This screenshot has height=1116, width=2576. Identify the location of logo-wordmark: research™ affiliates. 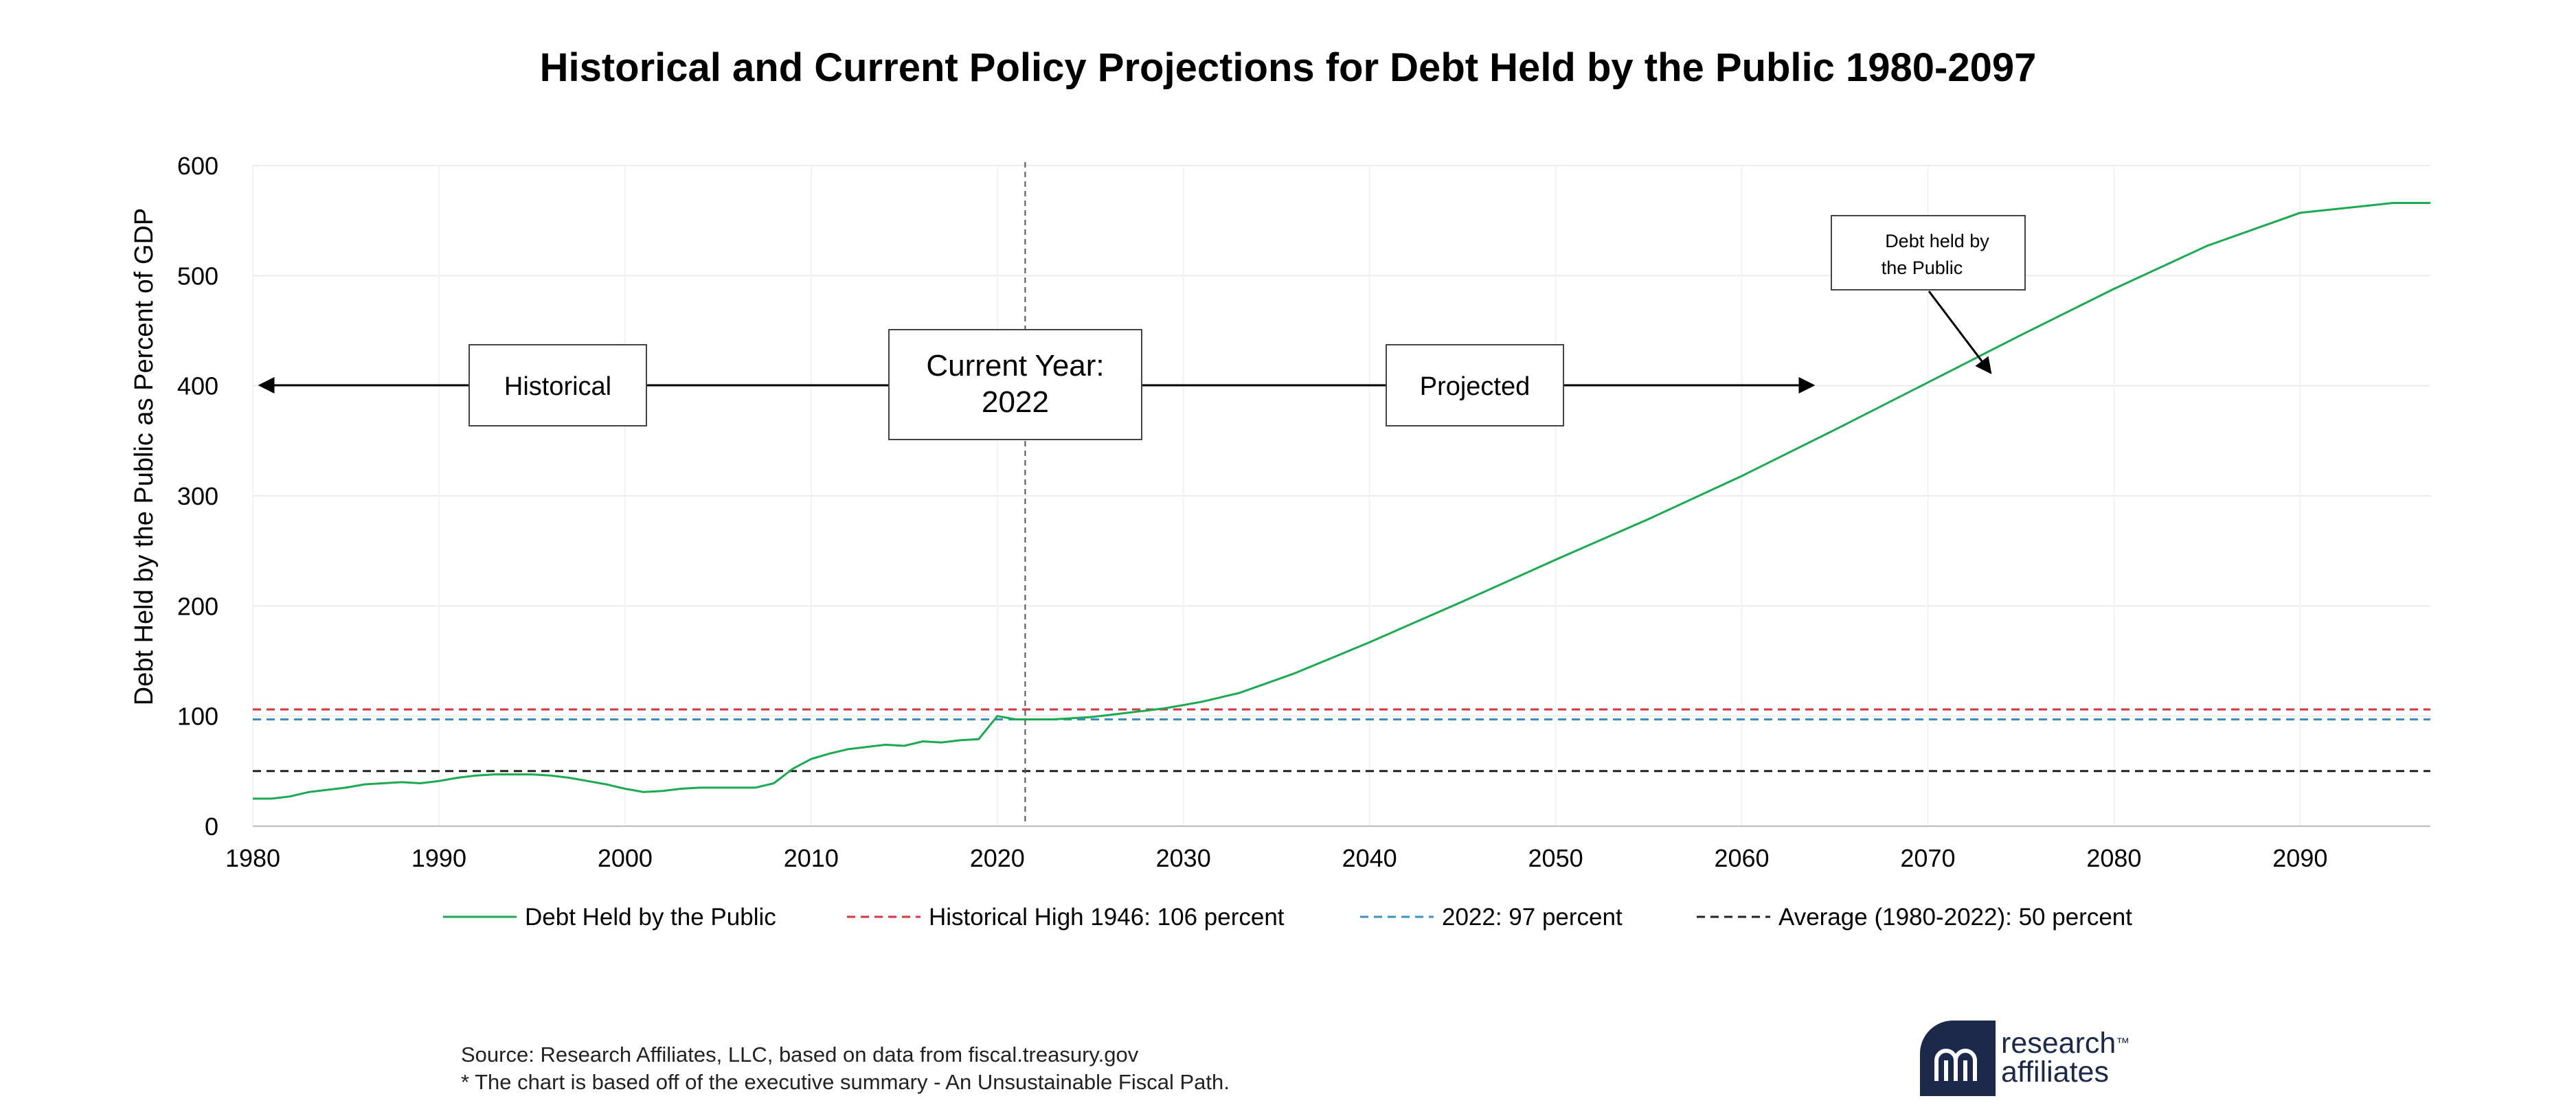
(2065, 1058).